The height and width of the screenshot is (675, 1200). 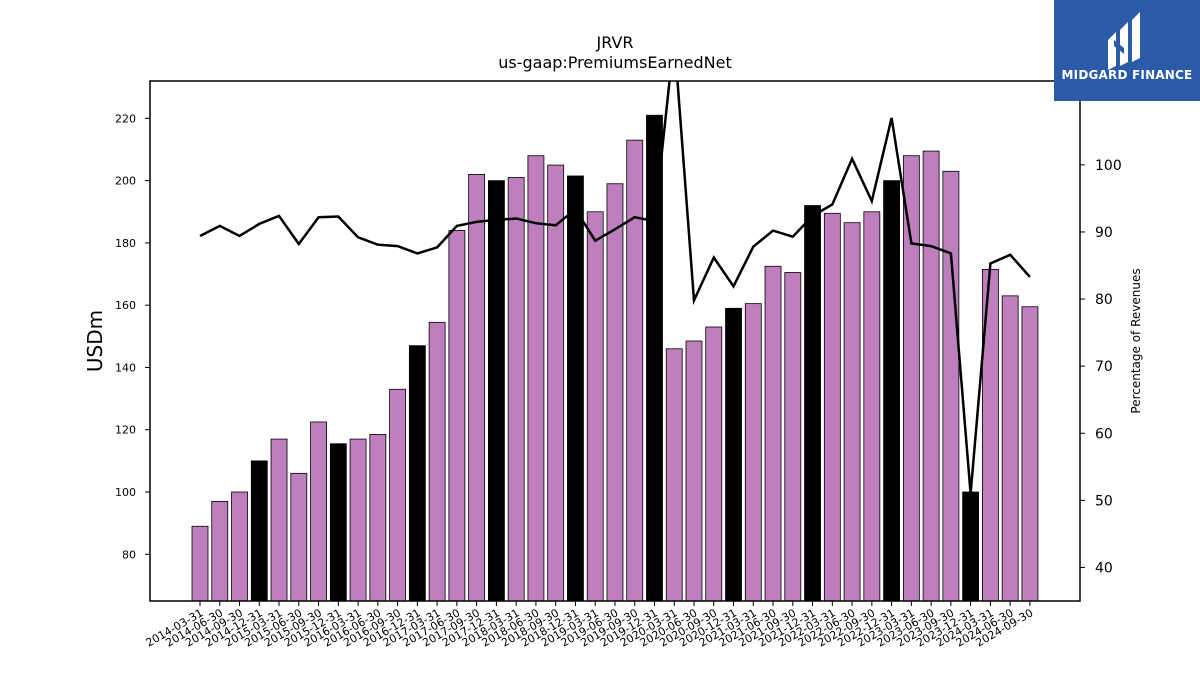 I want to click on y-axis-label: USDm, so click(x=95, y=341).